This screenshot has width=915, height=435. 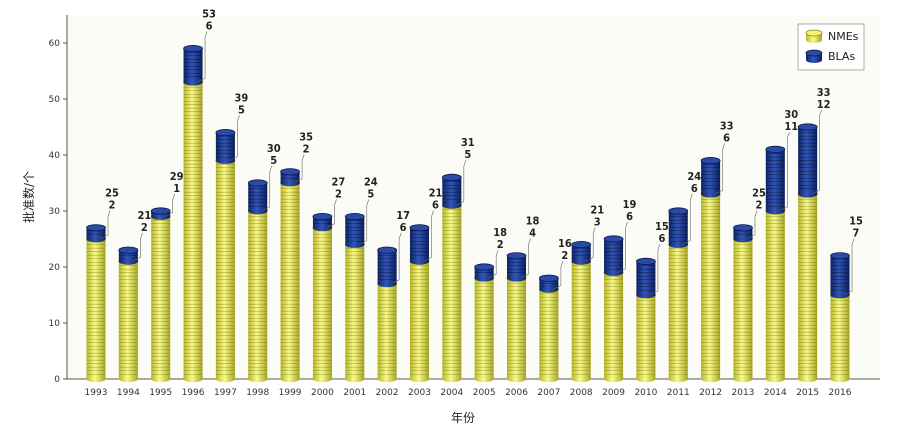 I want to click on x-tick-label: 1996, so click(x=193, y=393).